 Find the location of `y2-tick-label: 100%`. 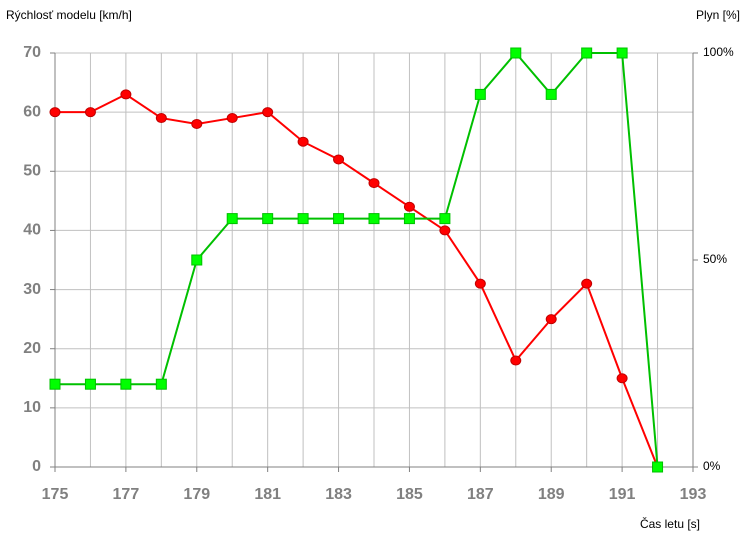

y2-tick-label: 100% is located at coordinates (718, 52).